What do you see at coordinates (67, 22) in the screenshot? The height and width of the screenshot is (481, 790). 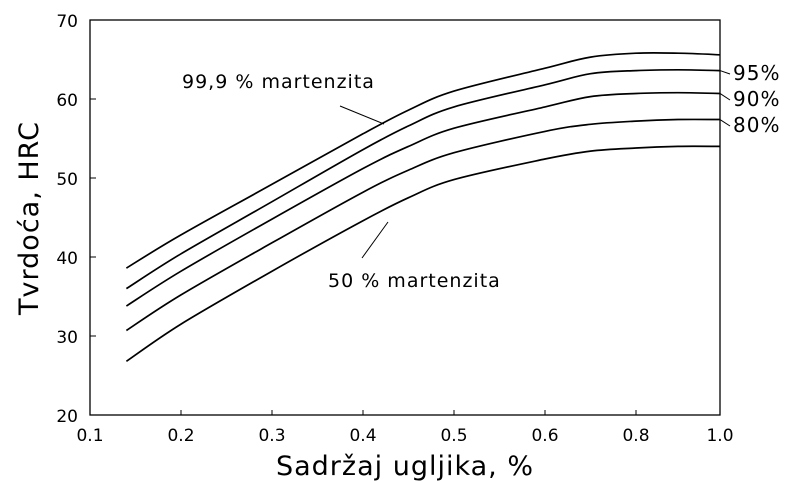 I see `y-tick-label: 70` at bounding box center [67, 22].